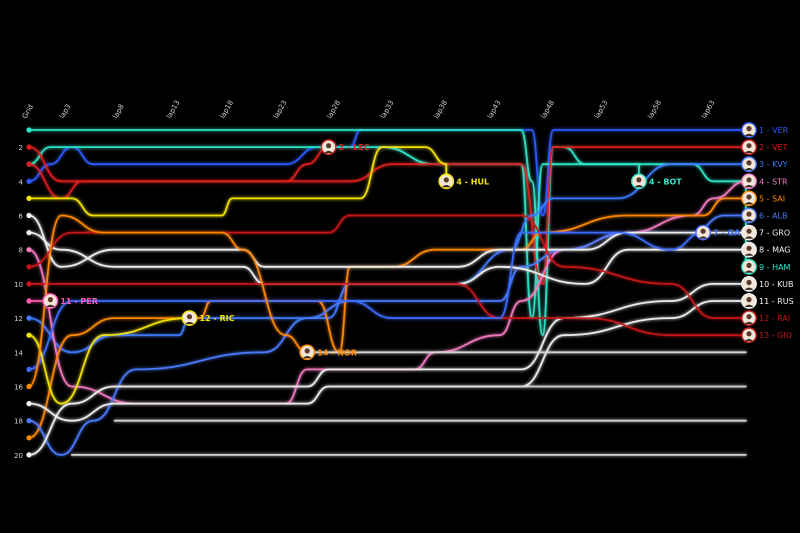  What do you see at coordinates (29, 438) in the screenshot?
I see `start-dot-sai` at bounding box center [29, 438].